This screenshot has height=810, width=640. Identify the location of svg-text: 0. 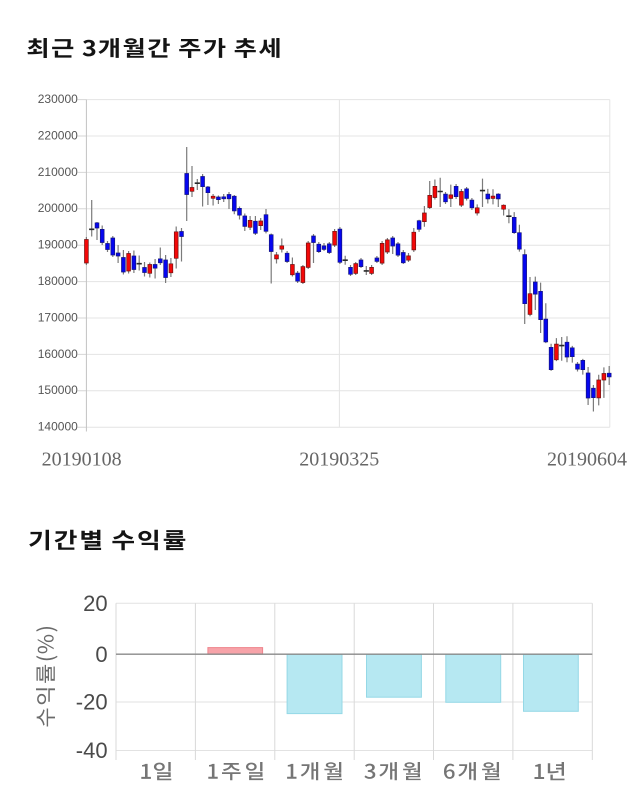
(101, 654).